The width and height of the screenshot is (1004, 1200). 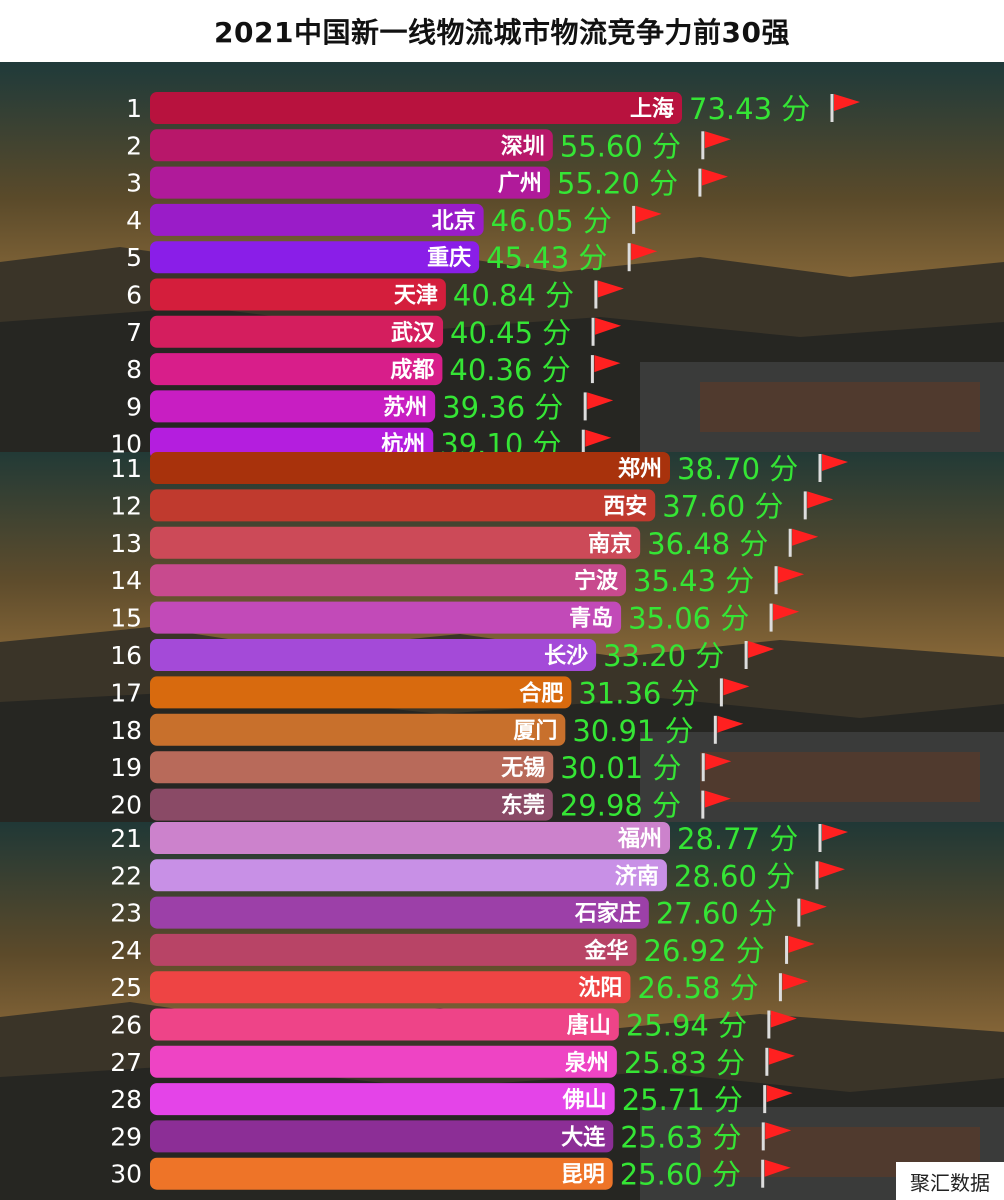 What do you see at coordinates (126, 875) in the screenshot?
I see `rank-label: 22` at bounding box center [126, 875].